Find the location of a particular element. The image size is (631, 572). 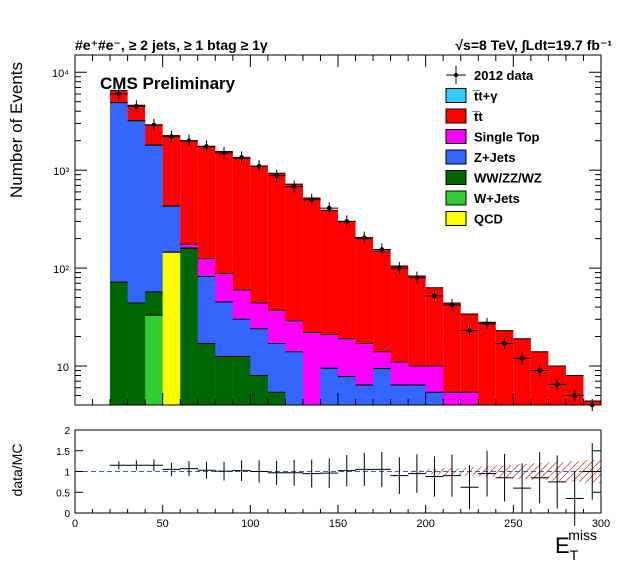

legend-entry: 2012 data is located at coordinates (490, 75).